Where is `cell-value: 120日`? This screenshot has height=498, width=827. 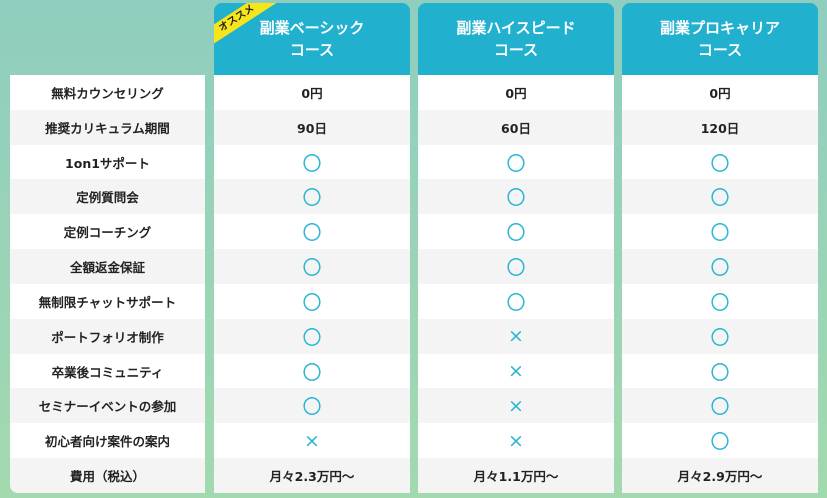
cell-value: 120日 is located at coordinates (720, 128).